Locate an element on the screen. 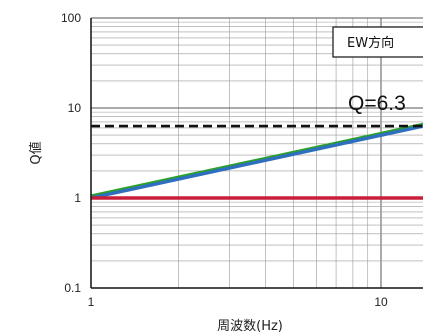 This screenshot has height=334, width=423. y-axis-label: Q値 is located at coordinates (36, 152).